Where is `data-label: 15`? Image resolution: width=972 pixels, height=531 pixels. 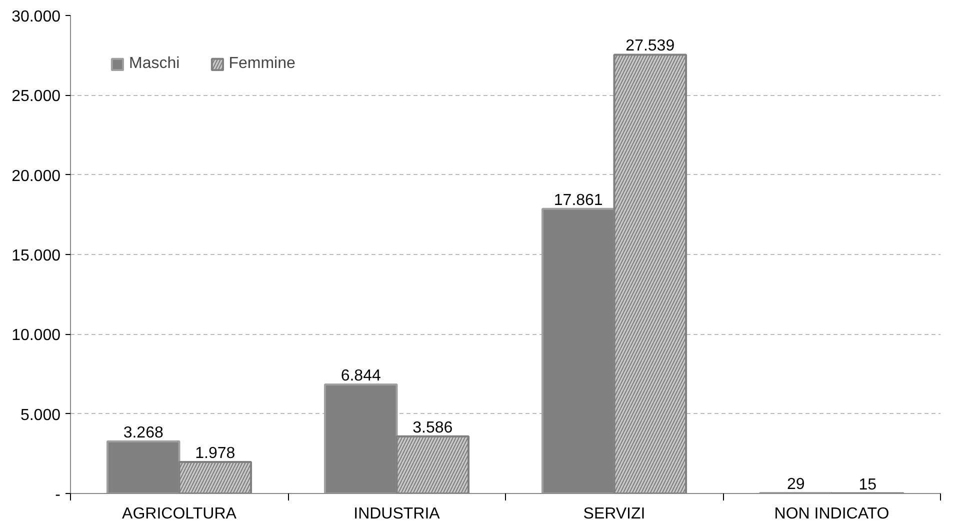 data-label: 15 is located at coordinates (867, 485).